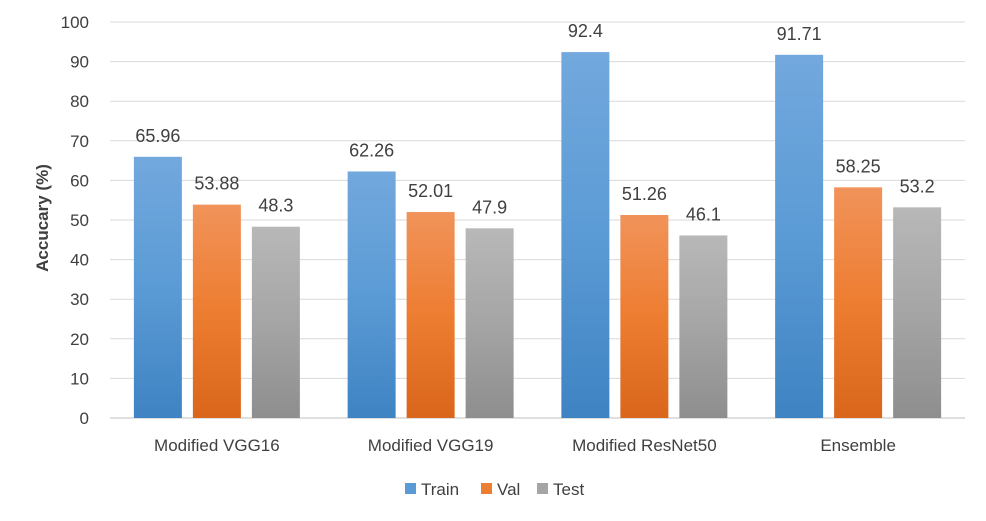  I want to click on y-tick-label: 50, so click(79, 220).